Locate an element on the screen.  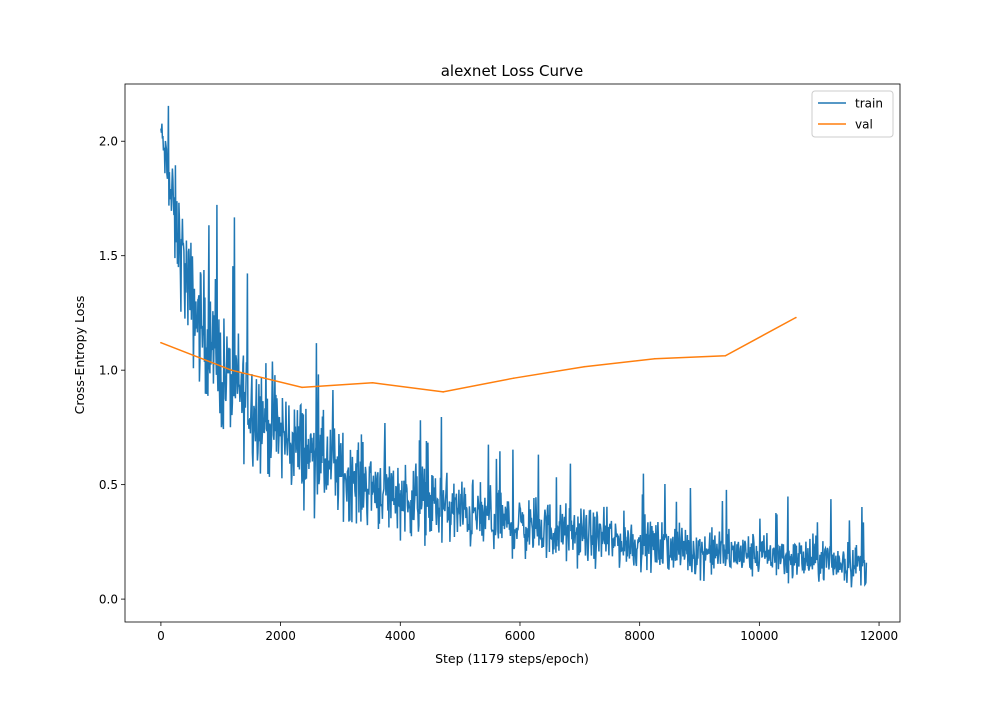
val-series-line is located at coordinates (478, 354).